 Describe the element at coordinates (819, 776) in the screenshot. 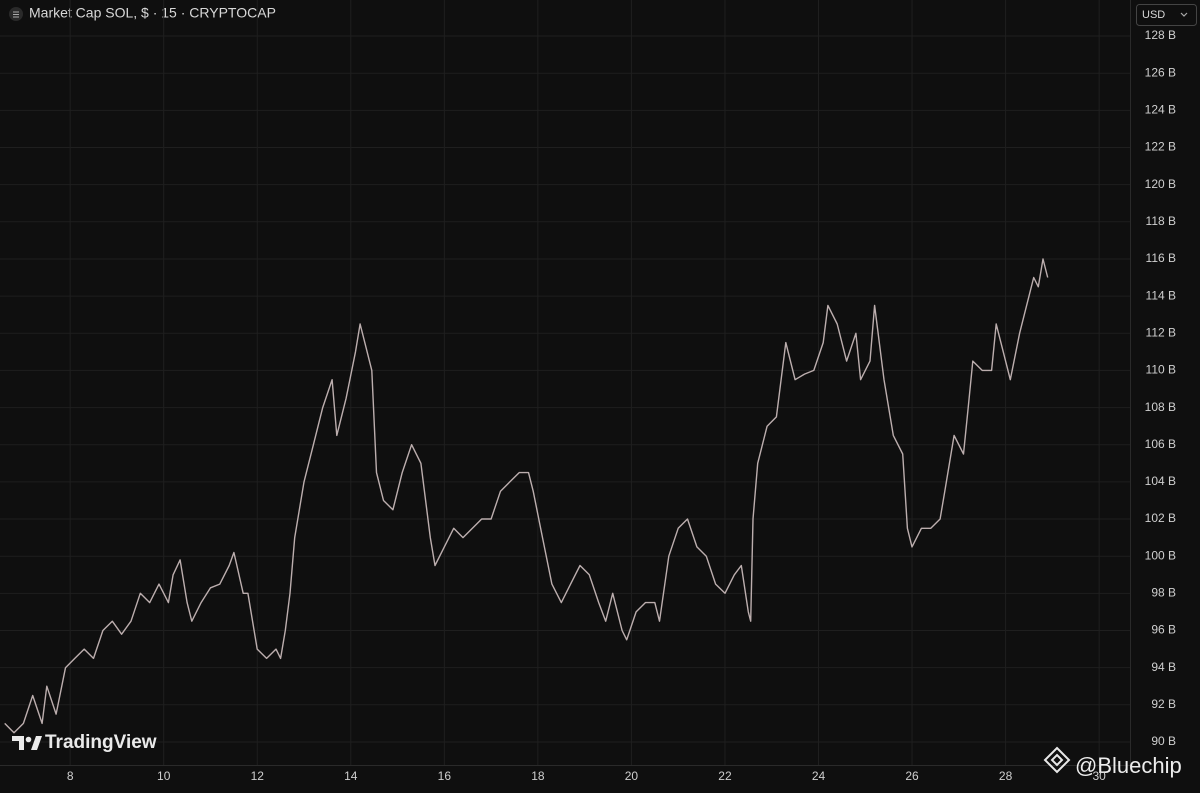

I see `x-tick-label: 24` at that location.